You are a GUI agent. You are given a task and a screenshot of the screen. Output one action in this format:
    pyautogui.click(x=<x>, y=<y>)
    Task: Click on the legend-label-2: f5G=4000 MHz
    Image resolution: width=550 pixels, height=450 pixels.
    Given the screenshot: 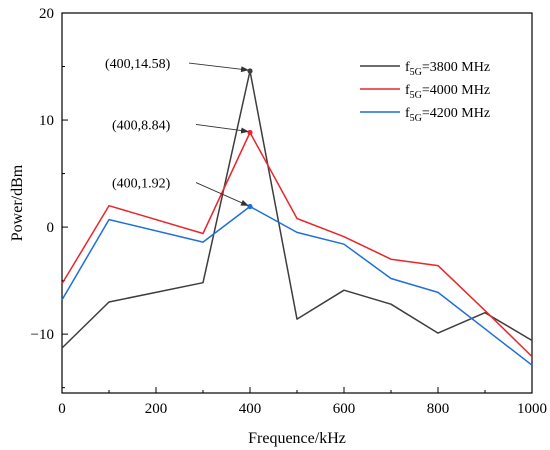 What is the action you would take?
    pyautogui.click(x=447, y=92)
    